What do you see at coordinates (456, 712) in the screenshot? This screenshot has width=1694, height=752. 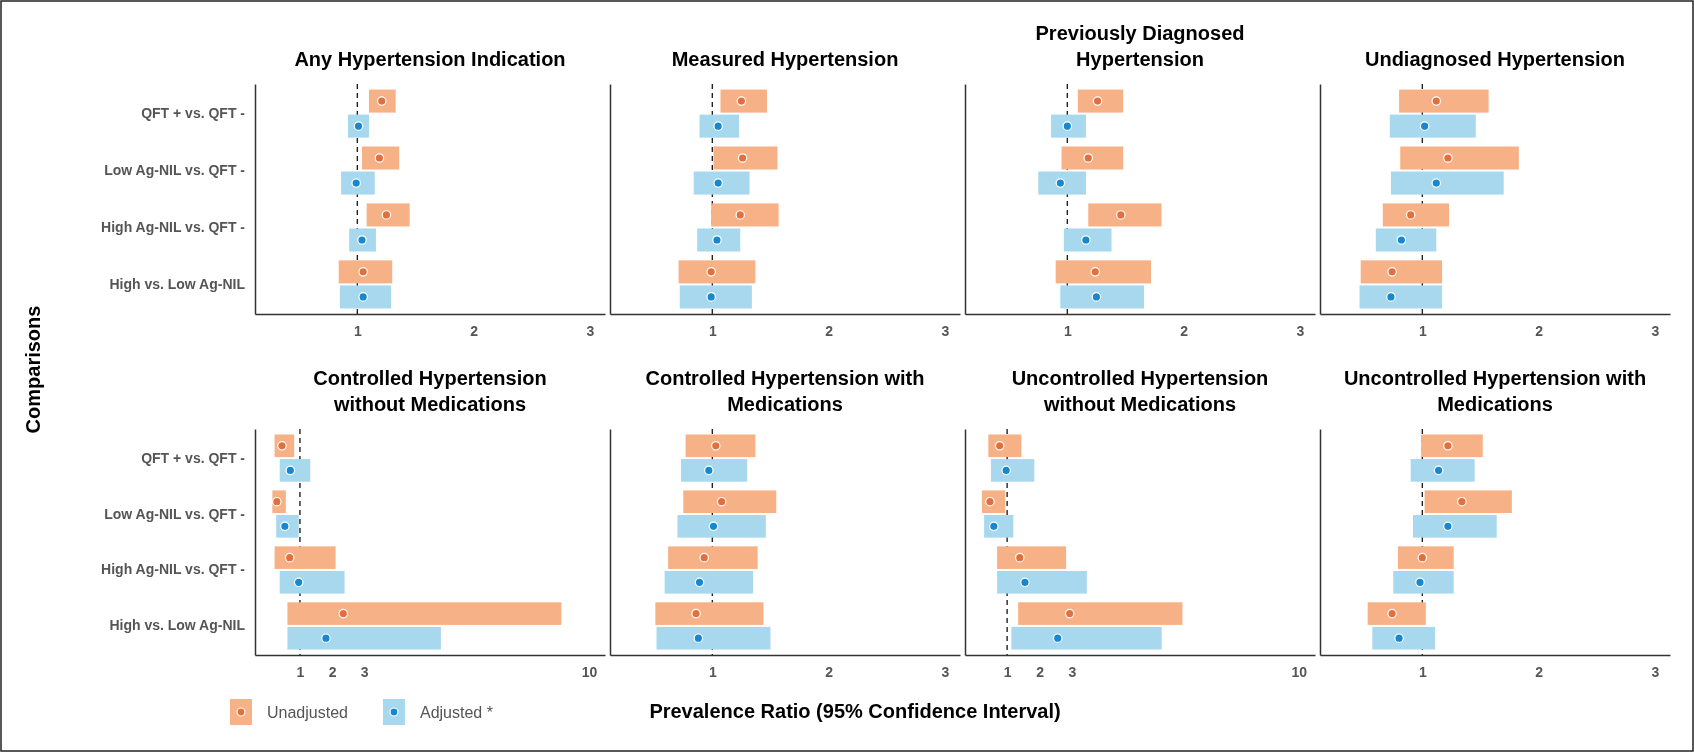 I see `legend-label: Adjusted *` at bounding box center [456, 712].